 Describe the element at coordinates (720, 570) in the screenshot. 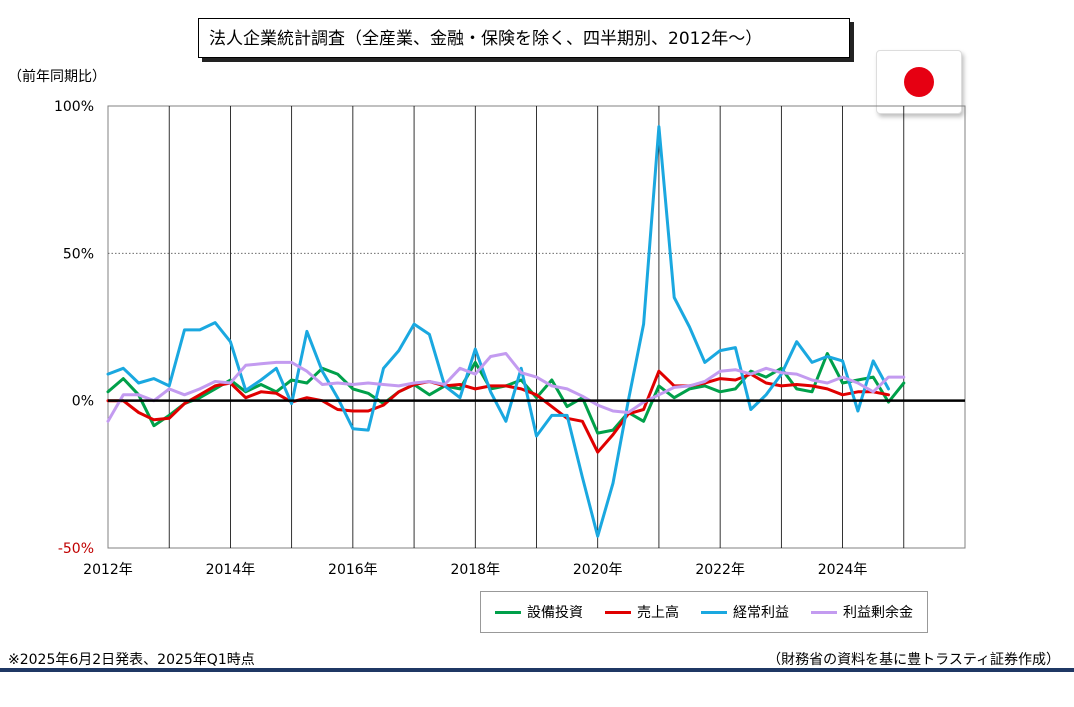

I see `x-tick-label: 2022年` at that location.